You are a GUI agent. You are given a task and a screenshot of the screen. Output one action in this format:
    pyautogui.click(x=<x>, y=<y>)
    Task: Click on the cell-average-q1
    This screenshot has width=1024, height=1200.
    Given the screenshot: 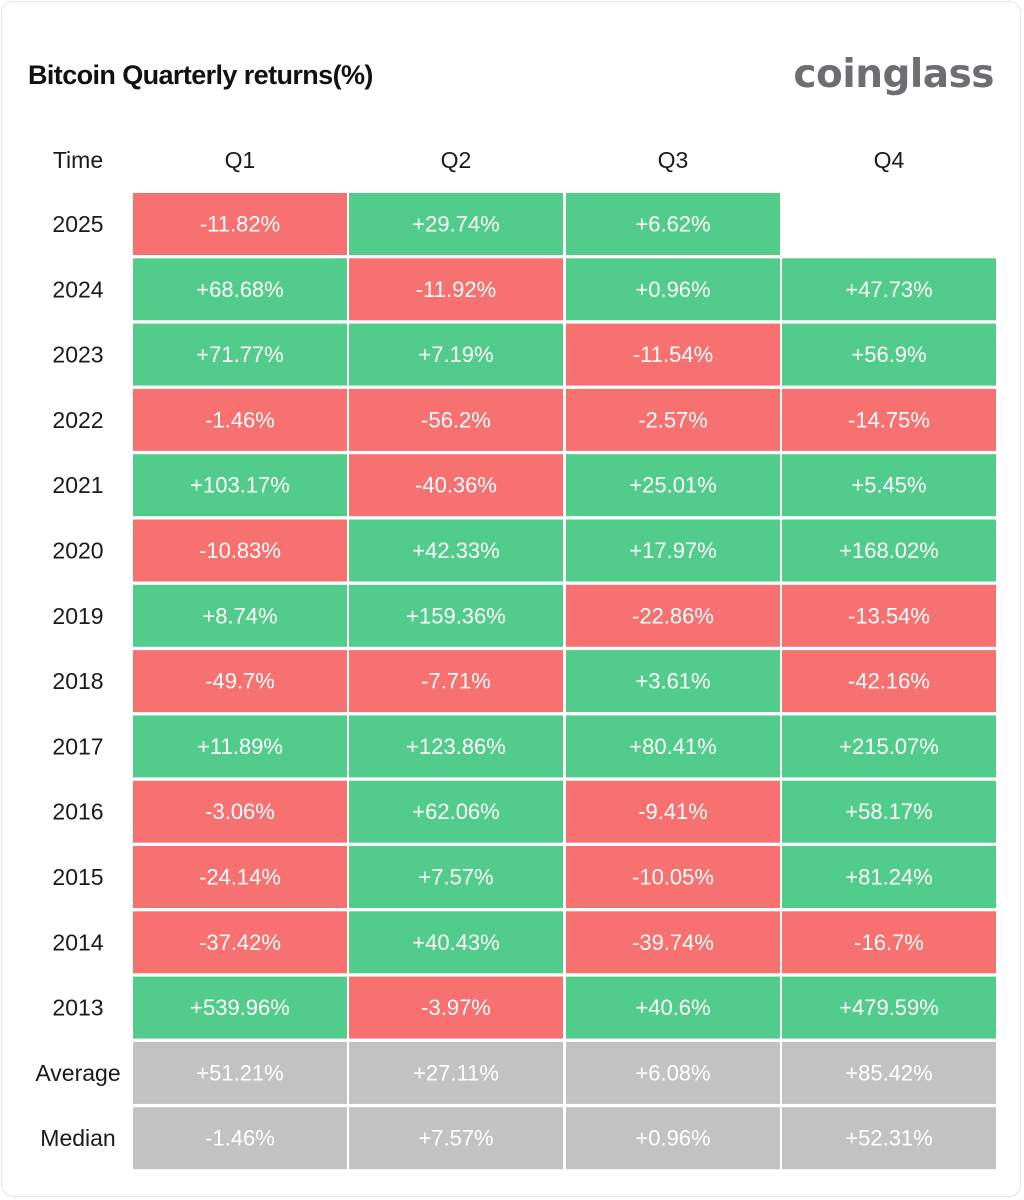 What is the action you would take?
    pyautogui.click(x=240, y=1072)
    